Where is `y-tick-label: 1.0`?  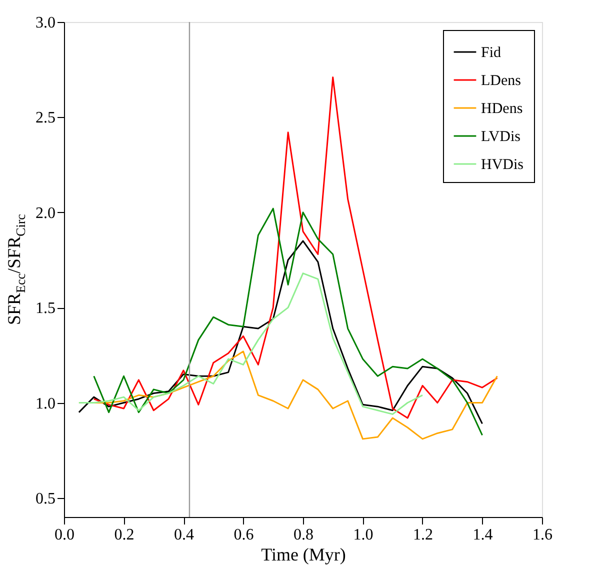 y-tick-label: 1.0 is located at coordinates (46, 403).